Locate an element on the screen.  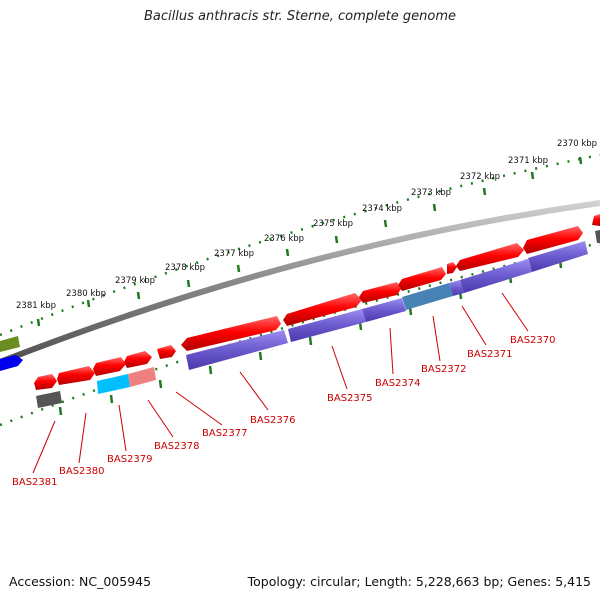
gene-label-BAS2375: BAS2375 is located at coordinates (350, 398).